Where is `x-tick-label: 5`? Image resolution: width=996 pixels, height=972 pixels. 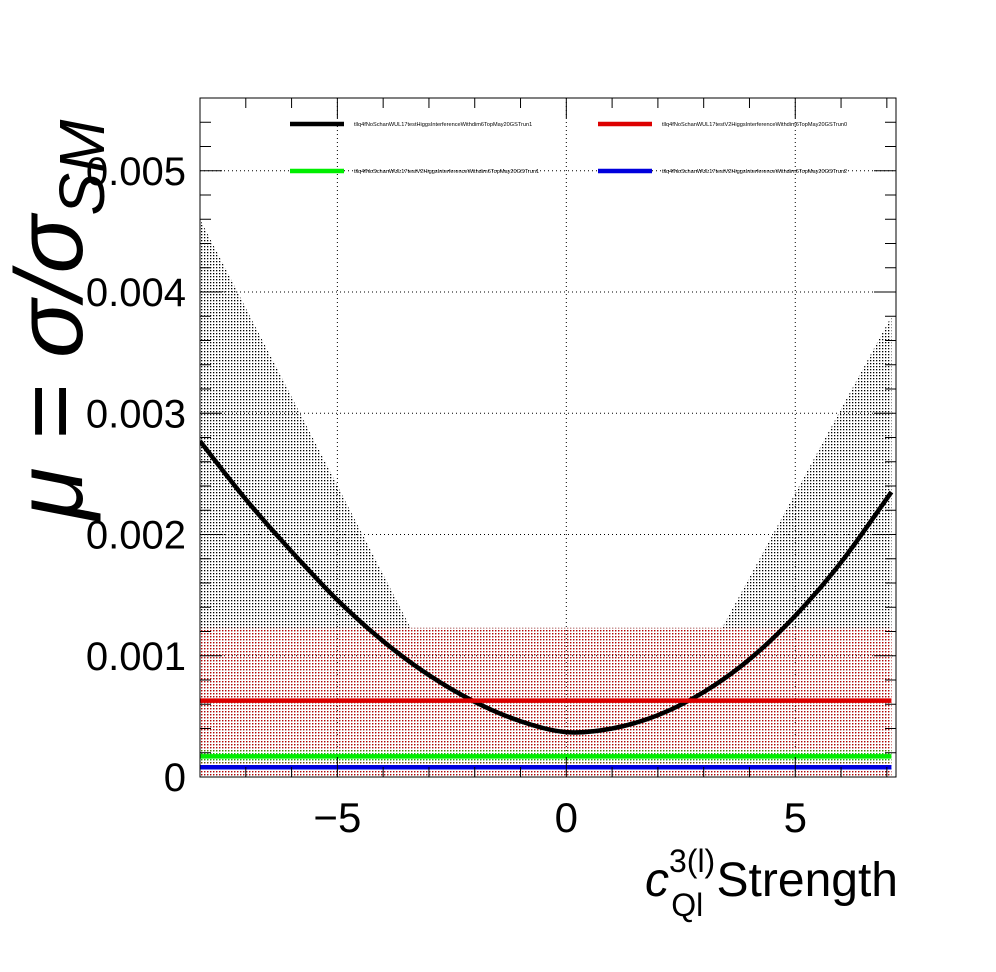
x-tick-label: 5 is located at coordinates (795, 817).